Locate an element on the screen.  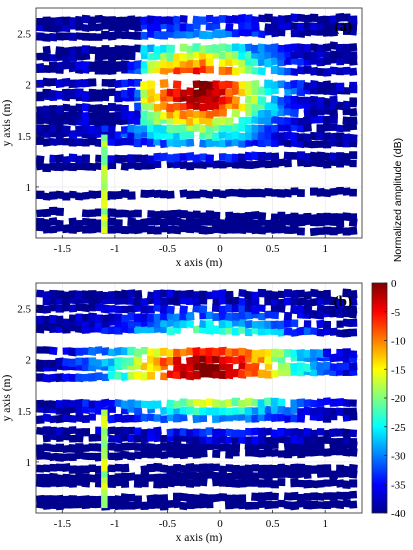
panel-b-x-axis-label: x axis (m) is located at coordinates (199, 538).